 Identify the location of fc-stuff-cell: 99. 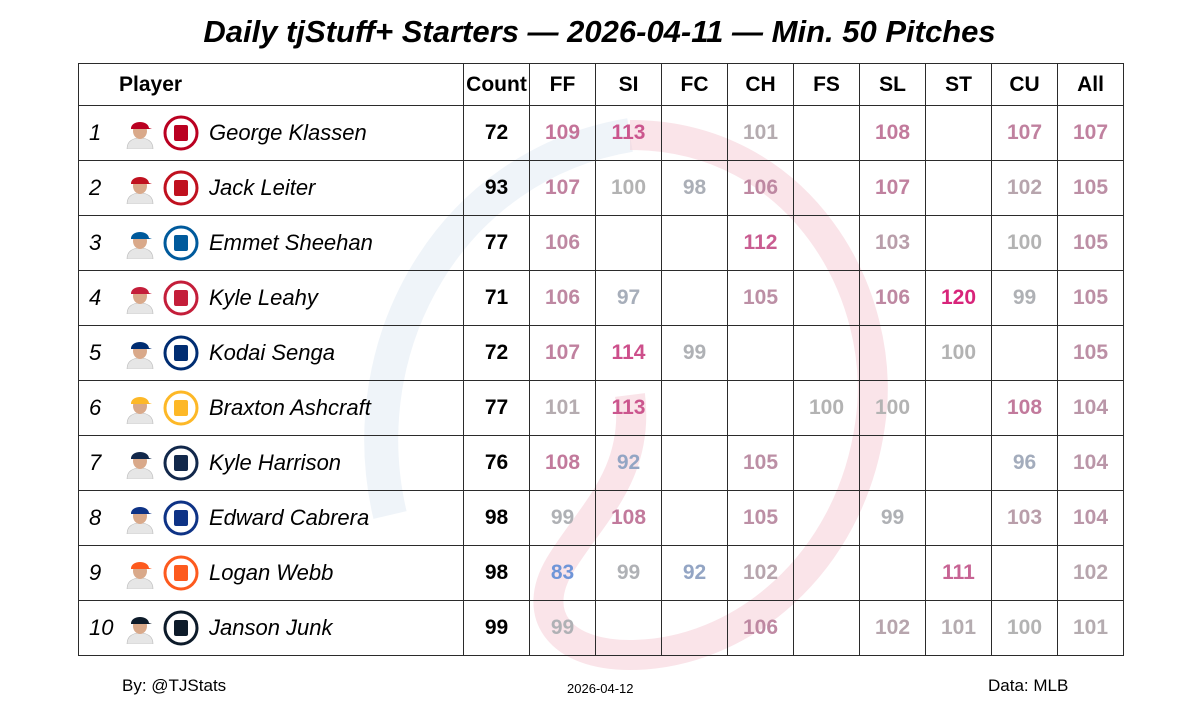
(694, 353).